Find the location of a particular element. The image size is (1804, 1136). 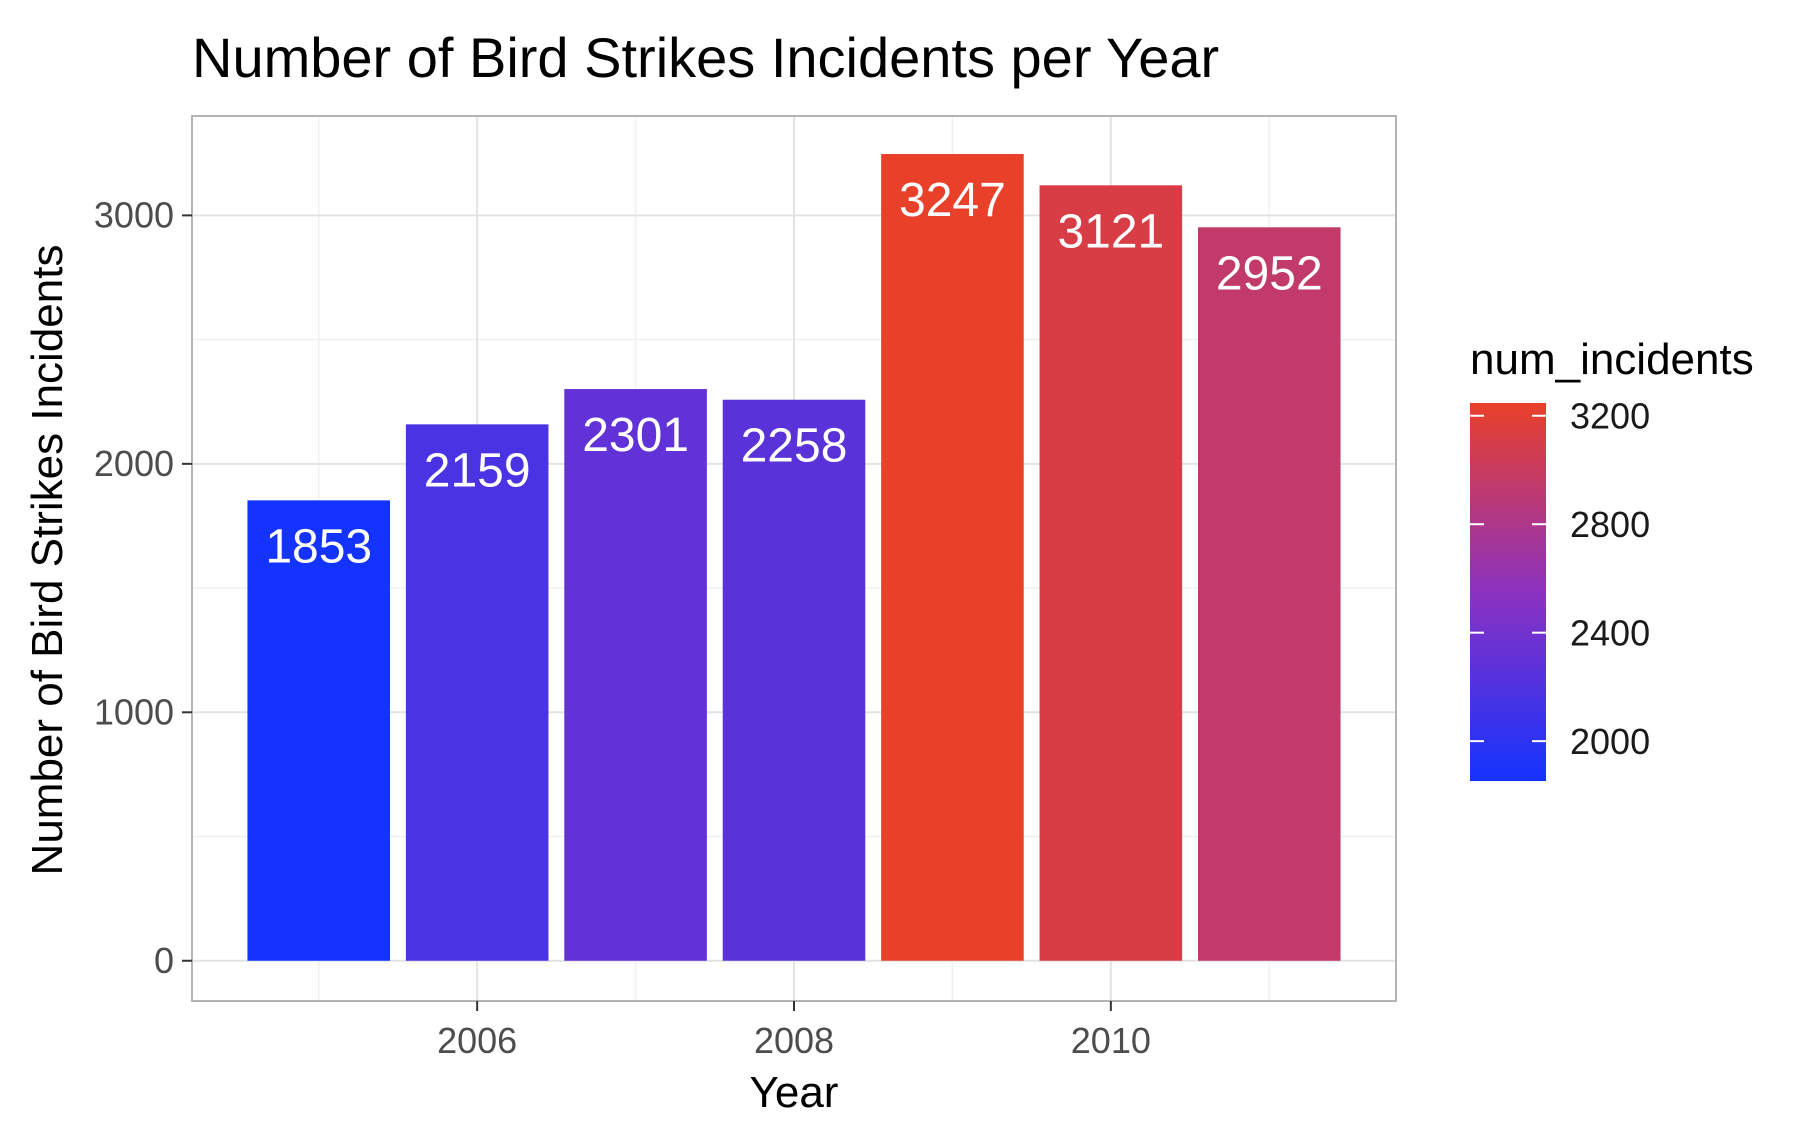

y-axis: 0 1000 2000 3000 is located at coordinates (143, 587).